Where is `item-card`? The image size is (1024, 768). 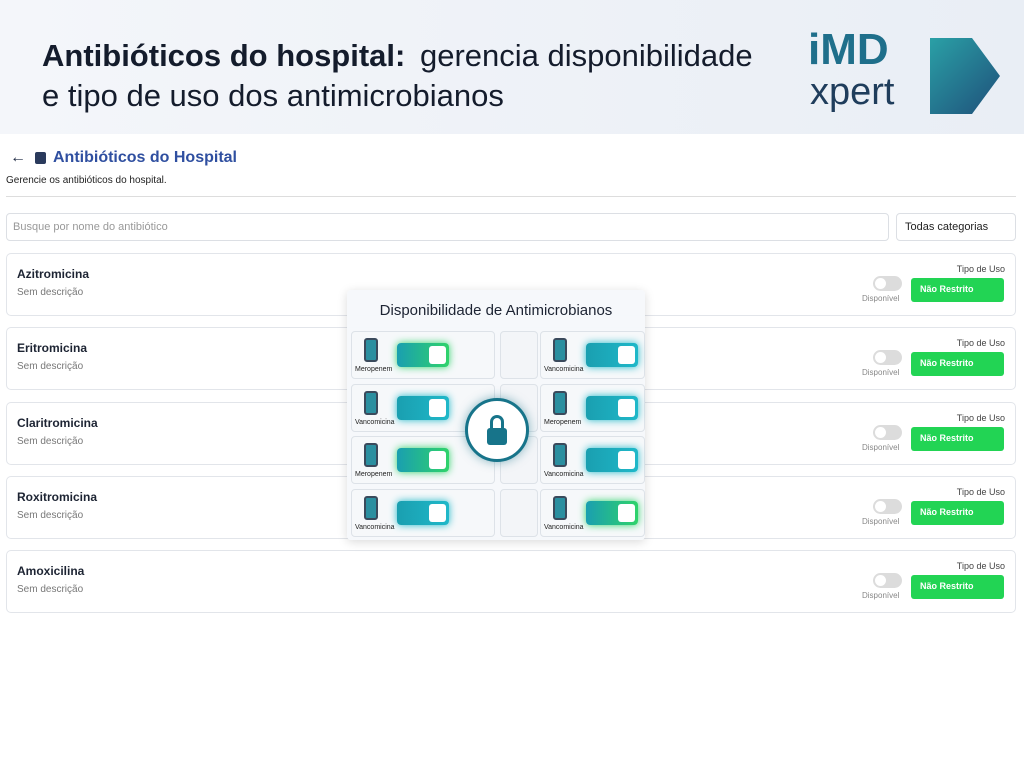
item-card is located at coordinates (511, 581).